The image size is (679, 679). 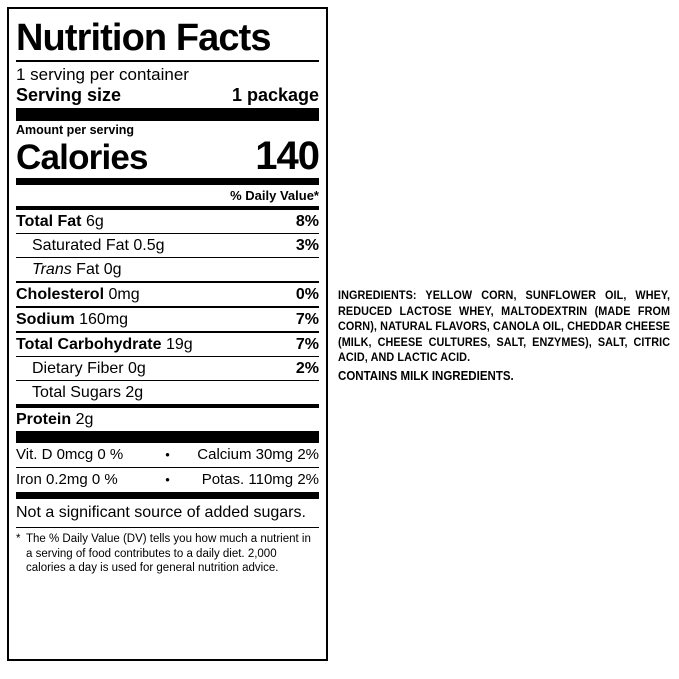 I want to click on divider-thick-after-serving-size, so click(x=167, y=114).